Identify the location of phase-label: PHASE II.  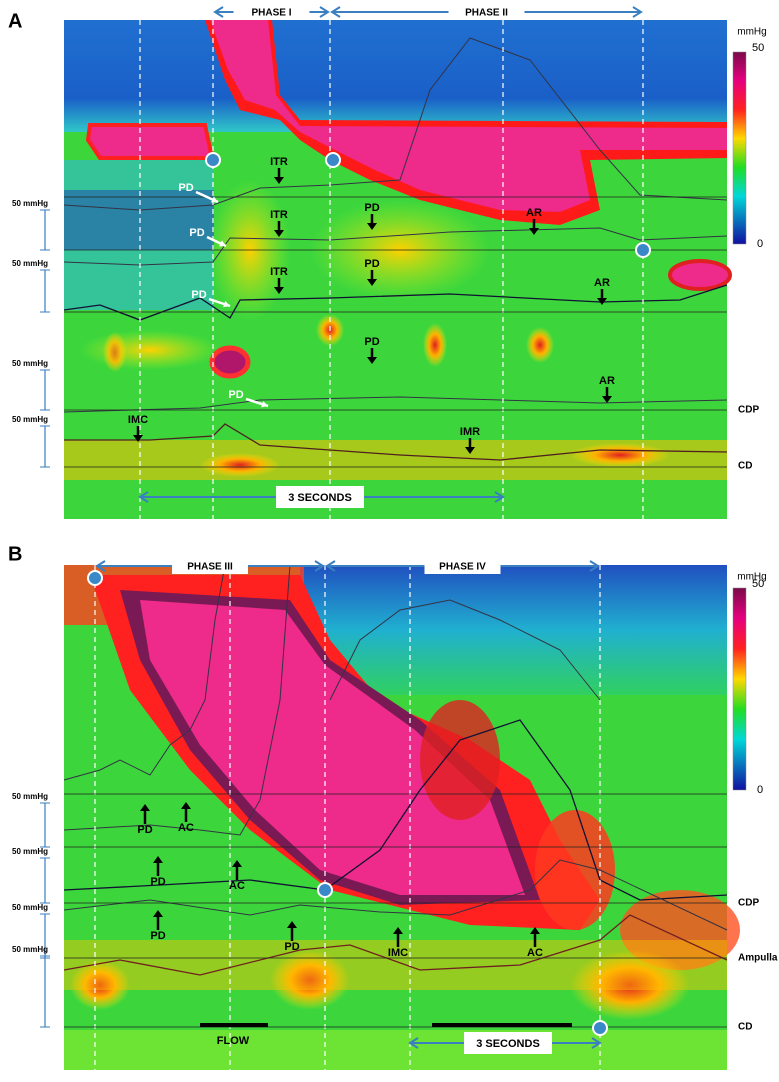
(486, 13).